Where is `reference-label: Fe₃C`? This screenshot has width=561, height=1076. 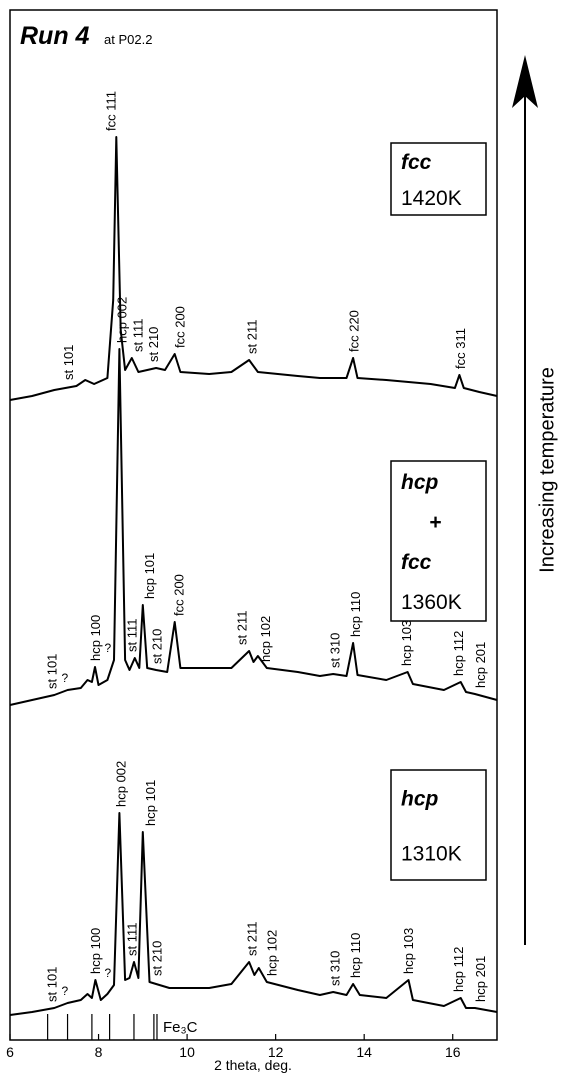 reference-label: Fe₃C is located at coordinates (180, 1027).